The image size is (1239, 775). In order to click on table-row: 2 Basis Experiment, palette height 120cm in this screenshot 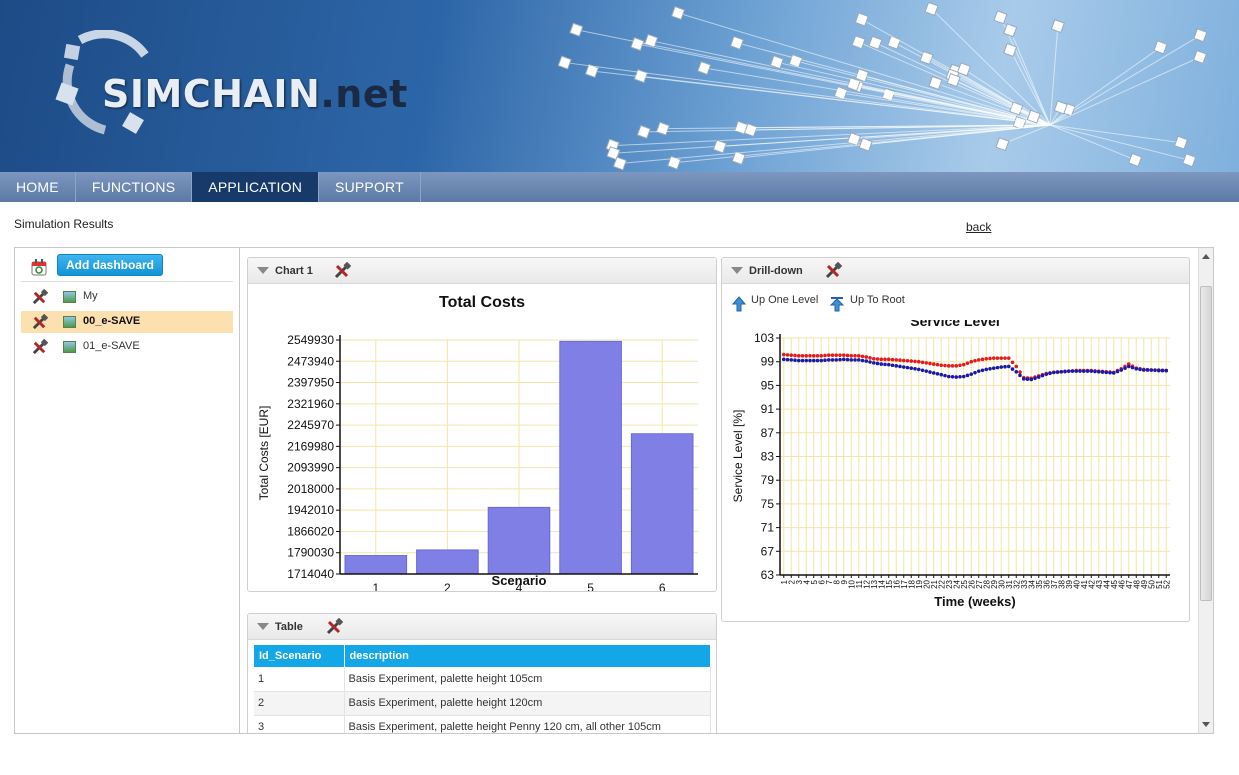, I will do `click(482, 703)`.